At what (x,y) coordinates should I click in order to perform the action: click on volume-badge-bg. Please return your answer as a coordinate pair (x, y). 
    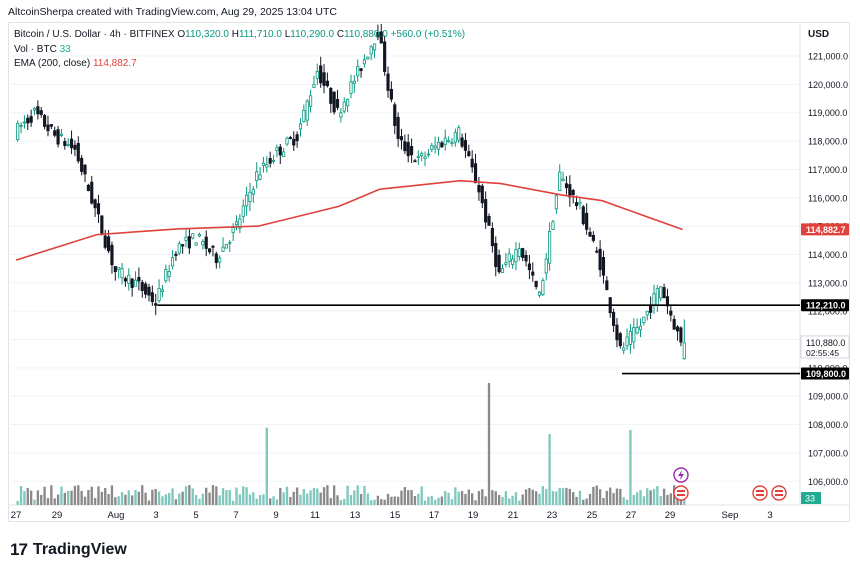
    Looking at the image, I should click on (811, 498).